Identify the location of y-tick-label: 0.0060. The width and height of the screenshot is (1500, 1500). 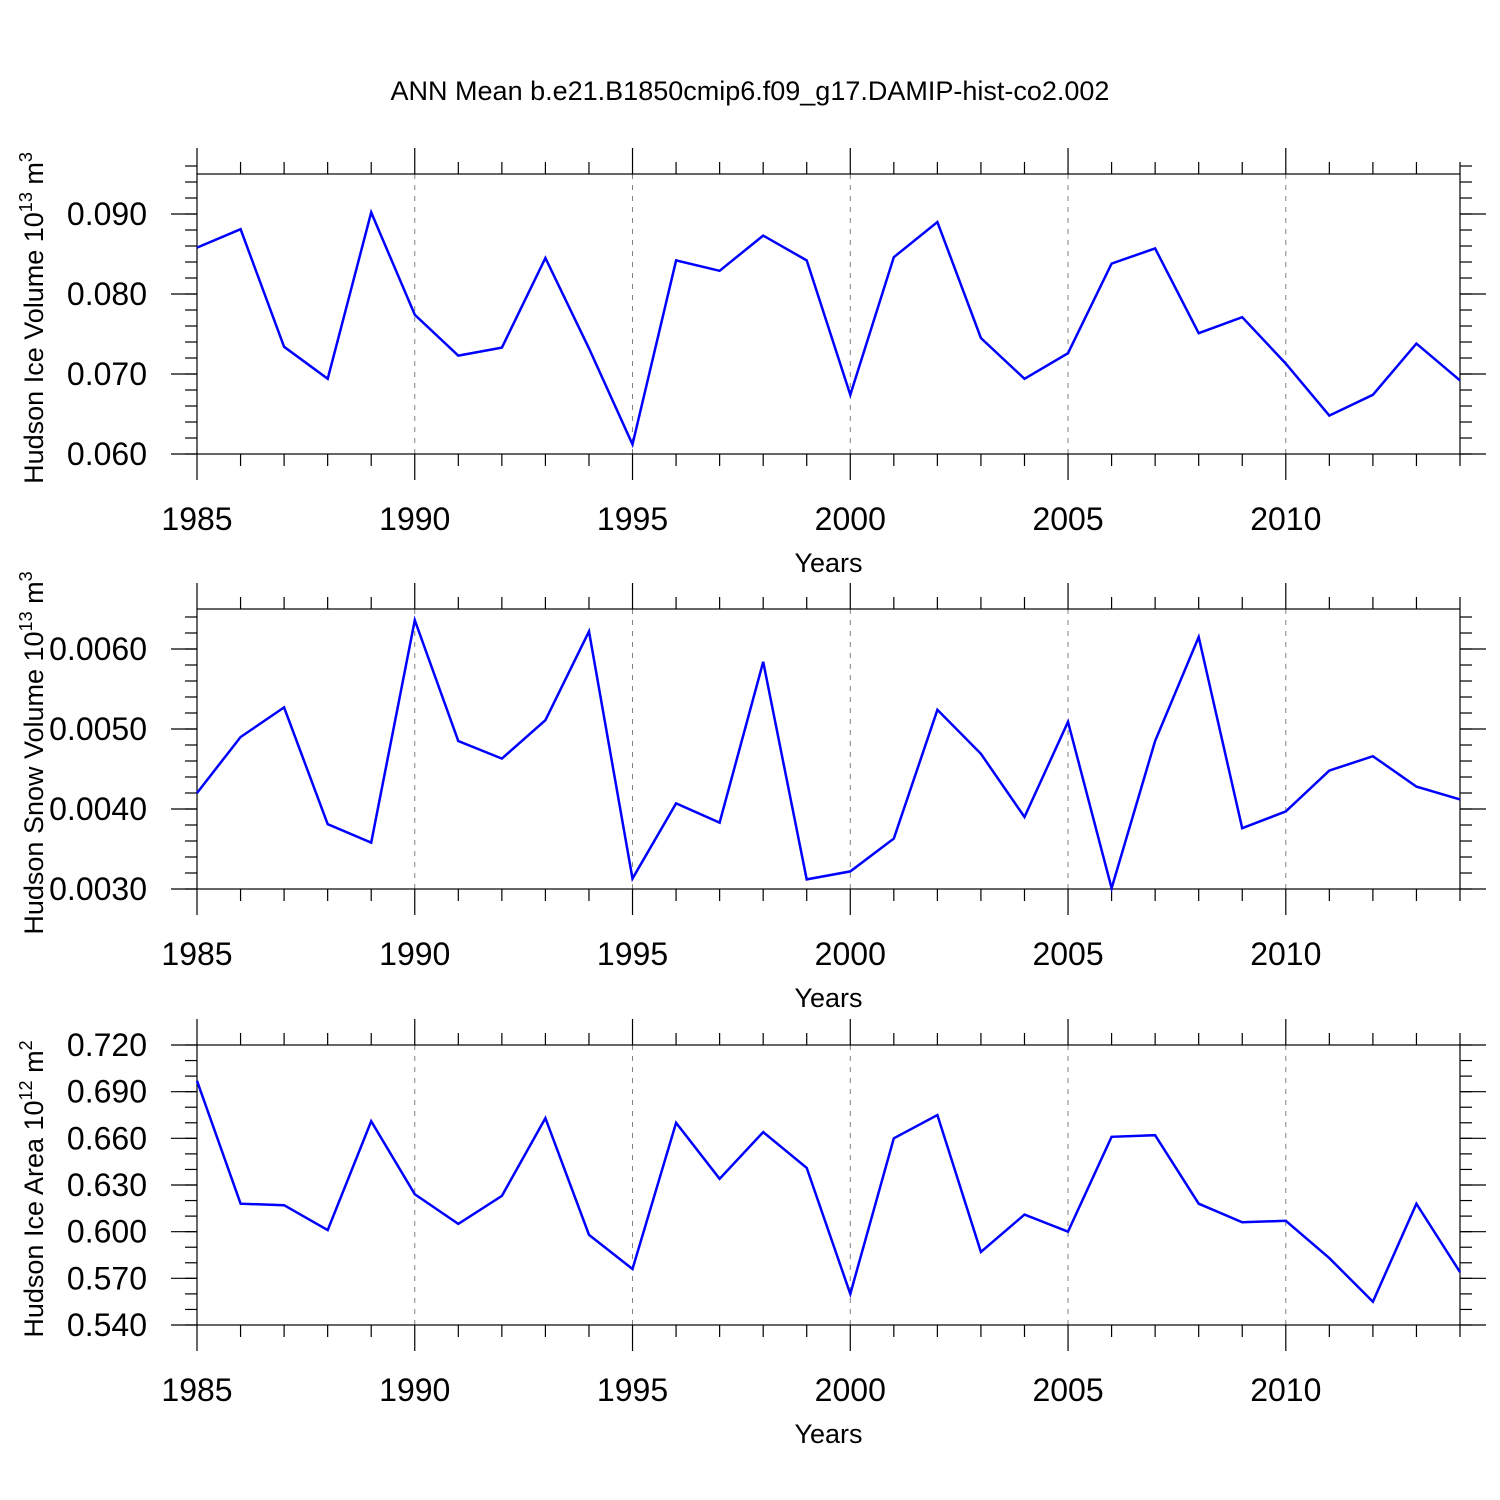
(98, 649).